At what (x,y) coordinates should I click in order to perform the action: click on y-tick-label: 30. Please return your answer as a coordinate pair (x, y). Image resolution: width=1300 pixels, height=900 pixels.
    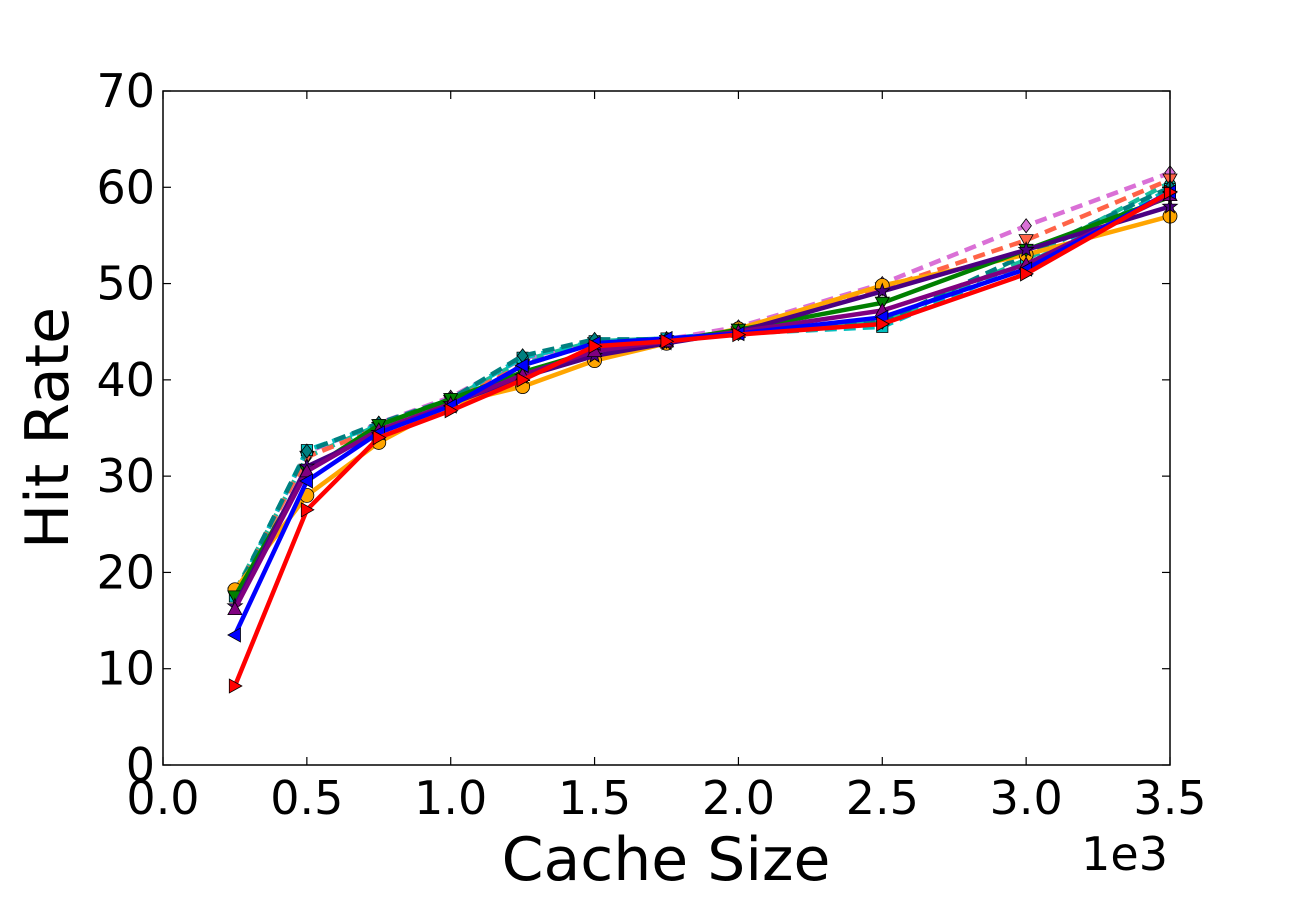
    Looking at the image, I should click on (125, 476).